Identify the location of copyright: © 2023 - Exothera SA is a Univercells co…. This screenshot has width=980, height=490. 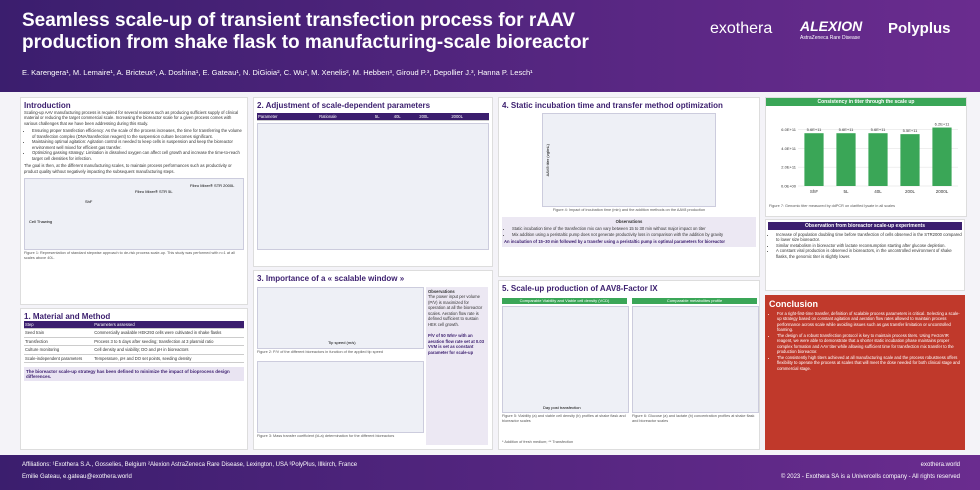
(870, 477).